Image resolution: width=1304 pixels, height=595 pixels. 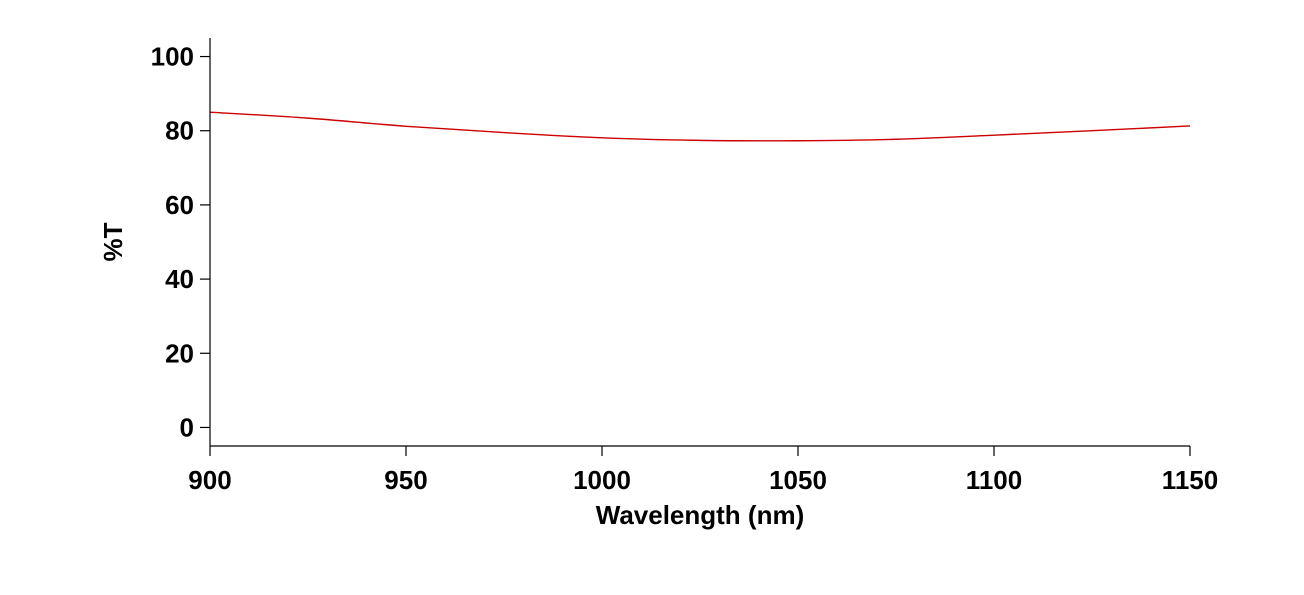 What do you see at coordinates (181, 242) in the screenshot?
I see `y-axis: 0 20 40 60 80 100` at bounding box center [181, 242].